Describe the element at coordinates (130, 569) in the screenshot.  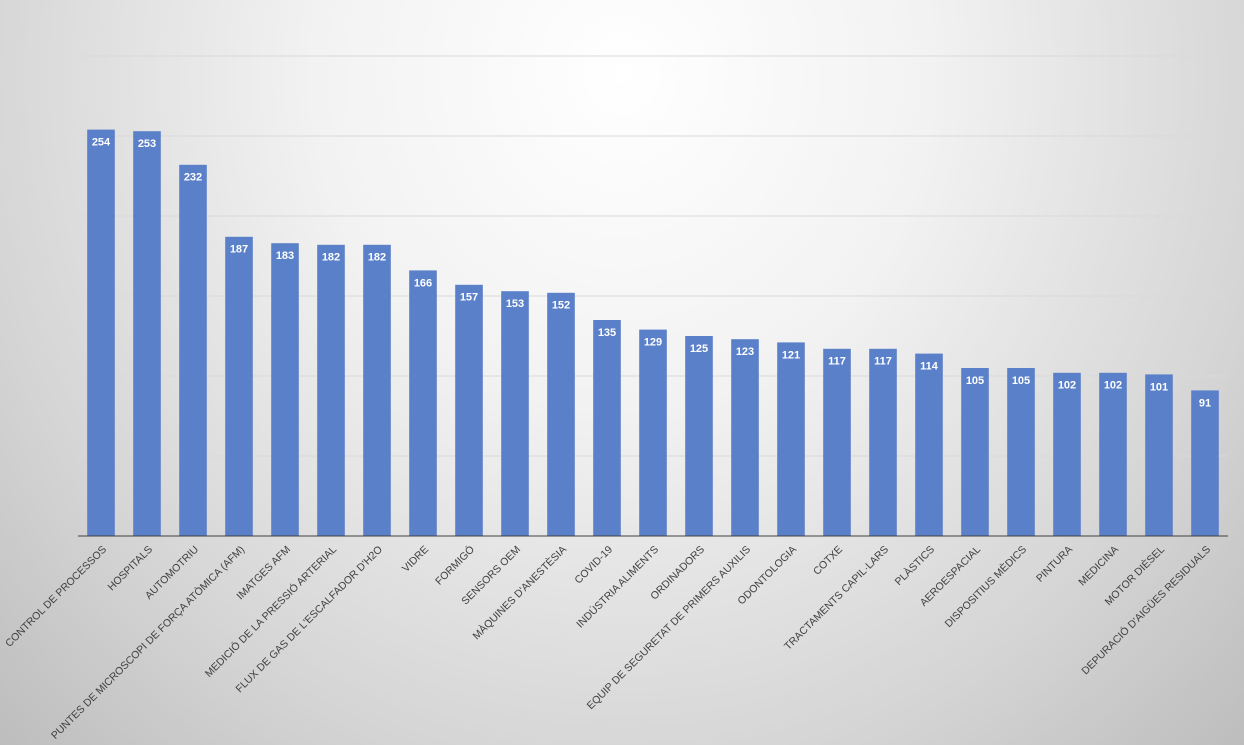
I see `x-tick-label: HOSPITALS` at that location.